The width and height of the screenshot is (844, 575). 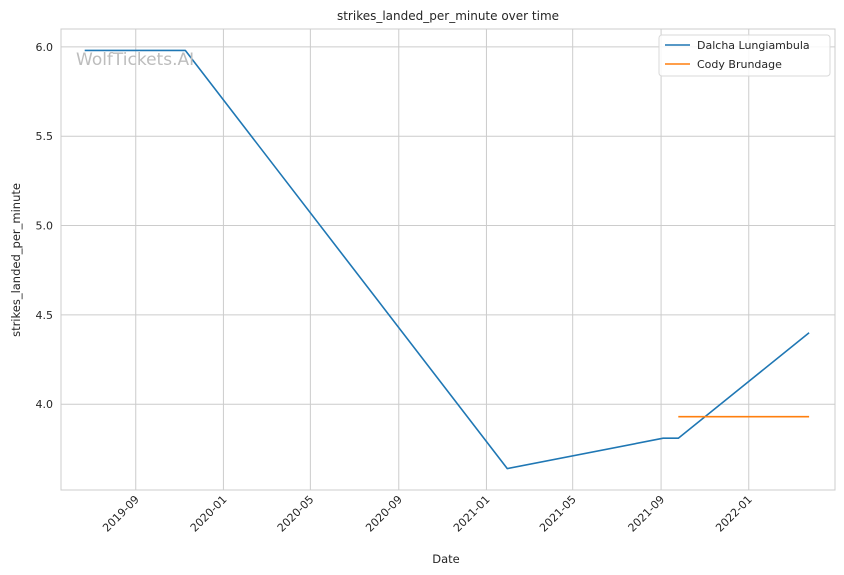 I want to click on y-tick-label: 6.0, so click(x=45, y=47).